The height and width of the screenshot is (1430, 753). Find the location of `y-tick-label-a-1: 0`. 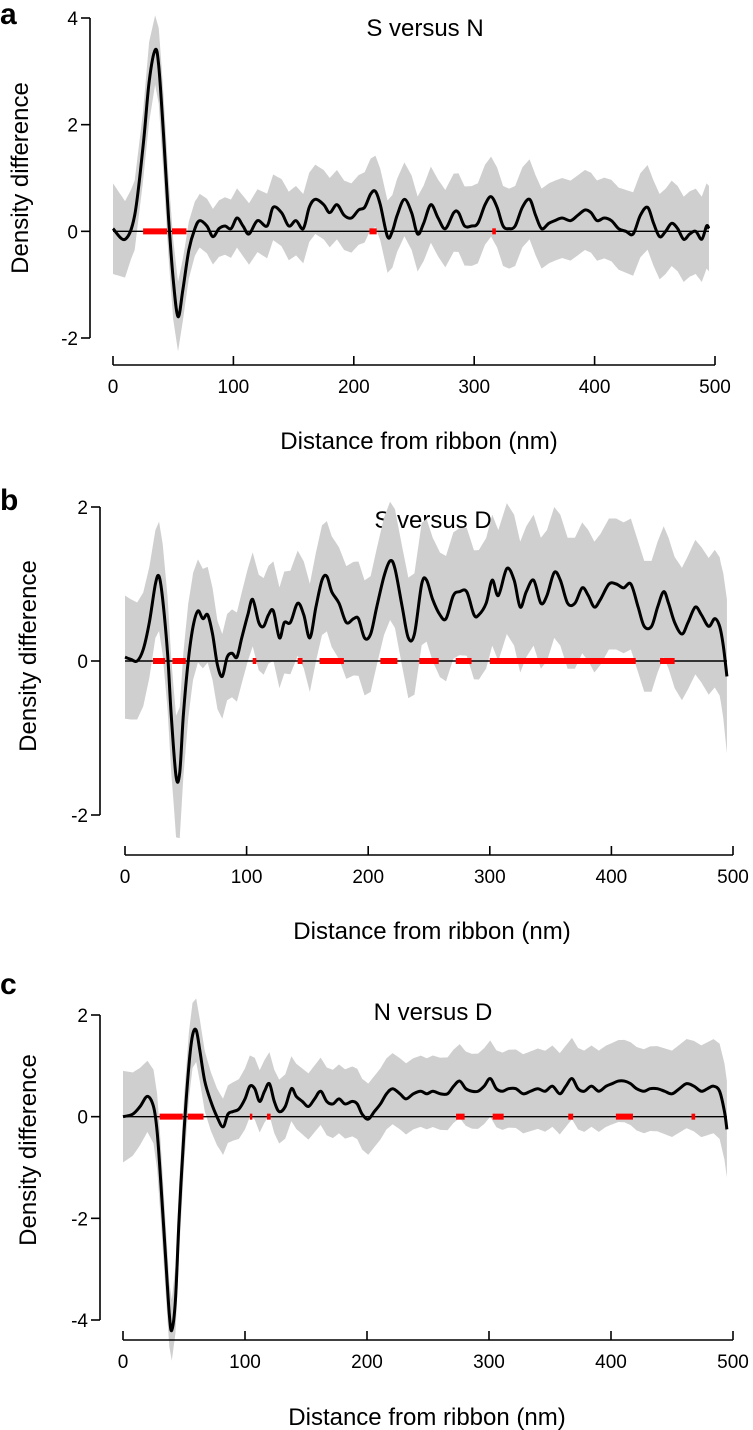

y-tick-label-a-1: 0 is located at coordinates (72, 232).